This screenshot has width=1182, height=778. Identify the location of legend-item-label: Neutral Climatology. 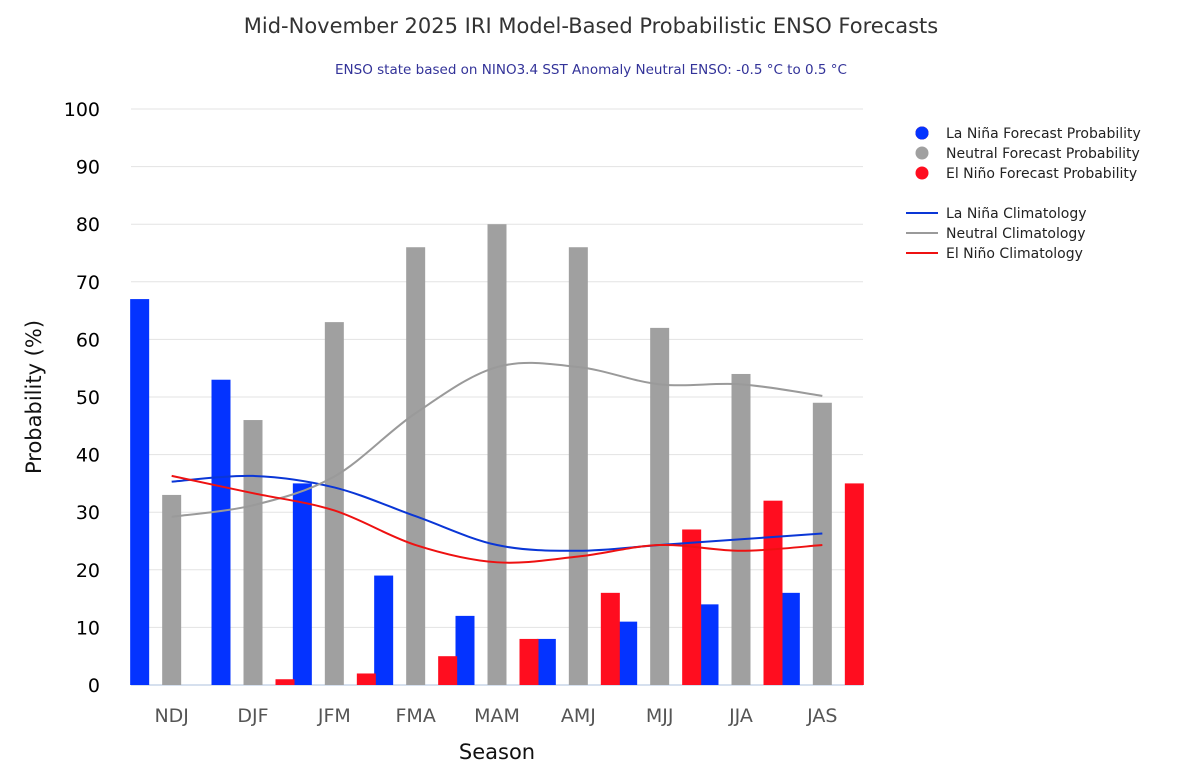
(1016, 234).